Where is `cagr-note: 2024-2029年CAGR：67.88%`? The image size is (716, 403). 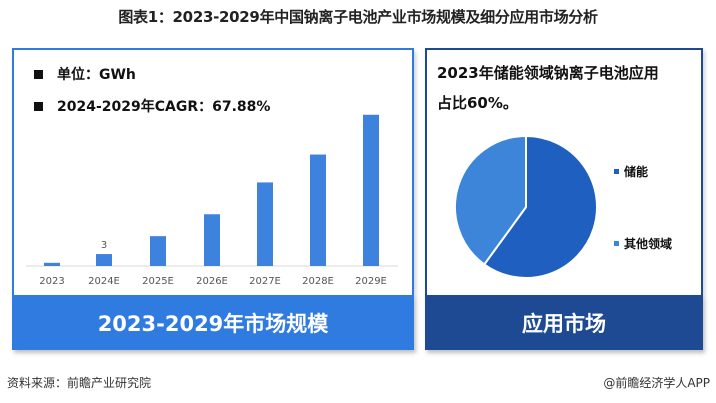
cagr-note: 2024-2029年CAGR：67.88% is located at coordinates (152, 106).